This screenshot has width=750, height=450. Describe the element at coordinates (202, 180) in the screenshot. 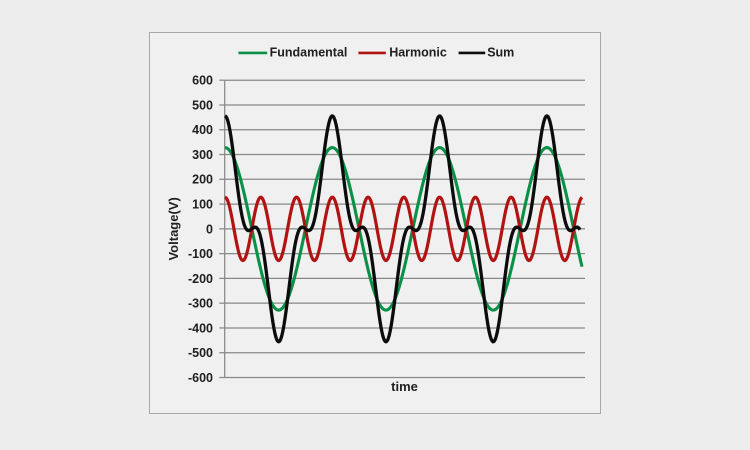

I see `svg-text: 200` at that location.